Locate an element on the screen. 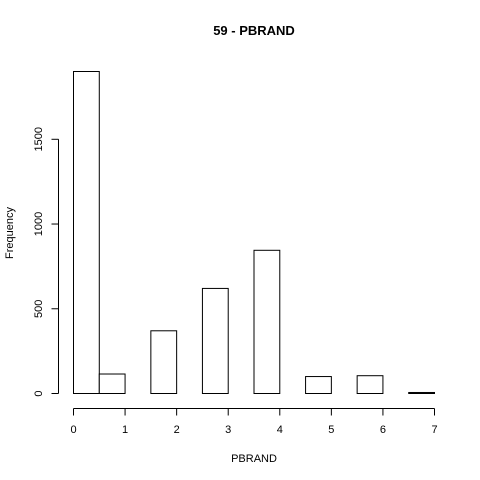 This screenshot has height=480, width=480. x-tick-label-1: 1 is located at coordinates (125, 430).